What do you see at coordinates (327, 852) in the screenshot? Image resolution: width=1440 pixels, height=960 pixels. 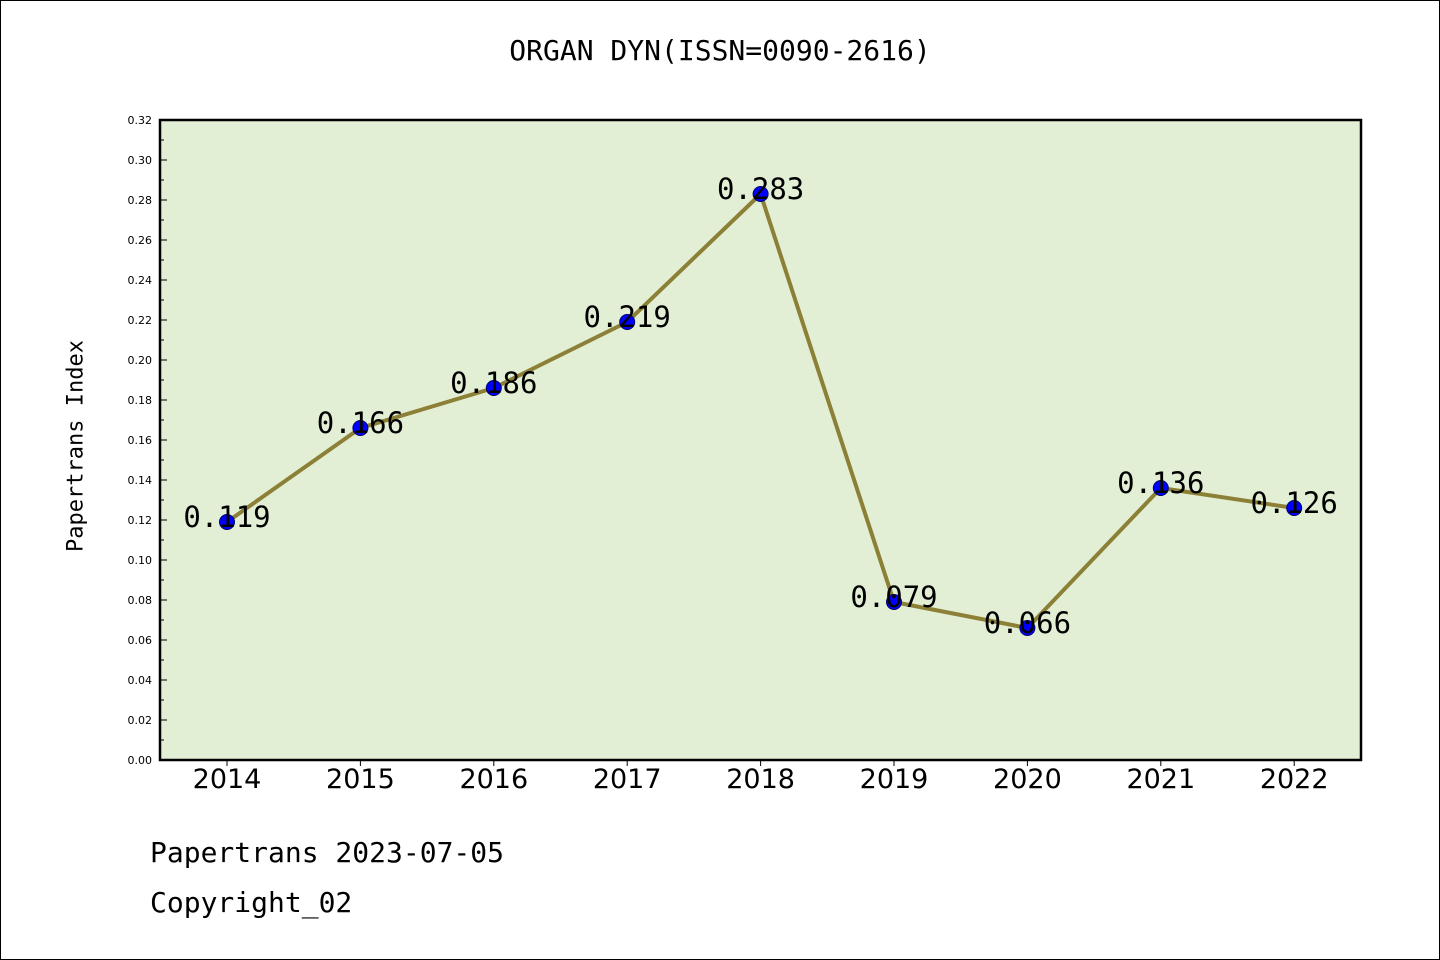 I see `footer-date: Papertrans 2023-07-05` at bounding box center [327, 852].